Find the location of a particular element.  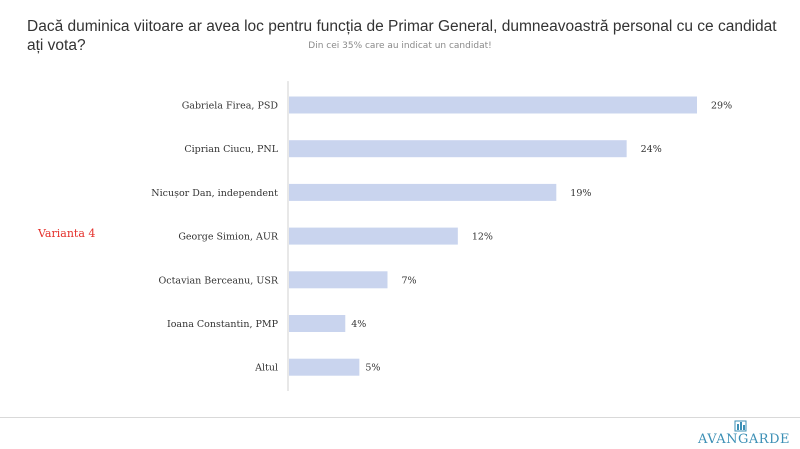

data-label: 24% is located at coordinates (651, 149).